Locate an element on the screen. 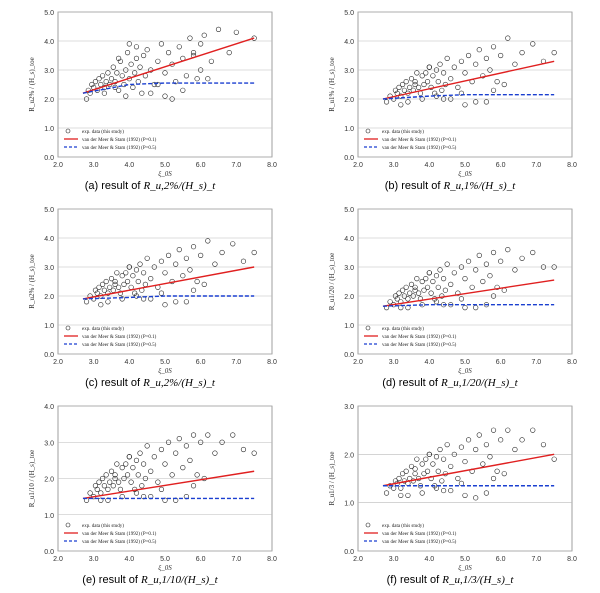  y-tick-label: 0.0 is located at coordinates (49, 552).